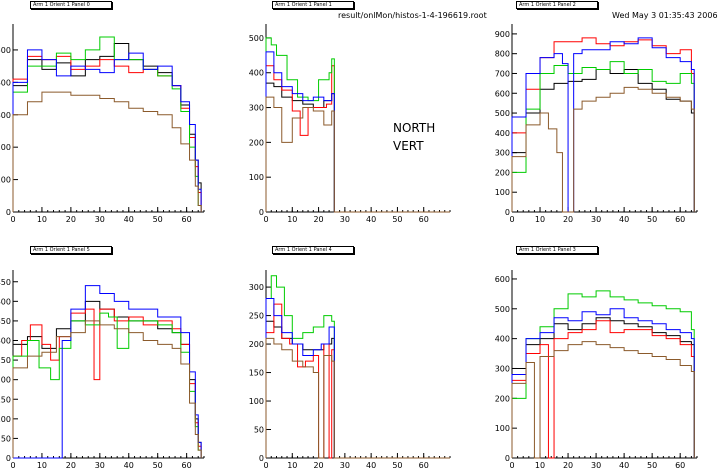 The height and width of the screenshot is (469, 721). I want to click on y-tick-label: 600, so click(502, 279).